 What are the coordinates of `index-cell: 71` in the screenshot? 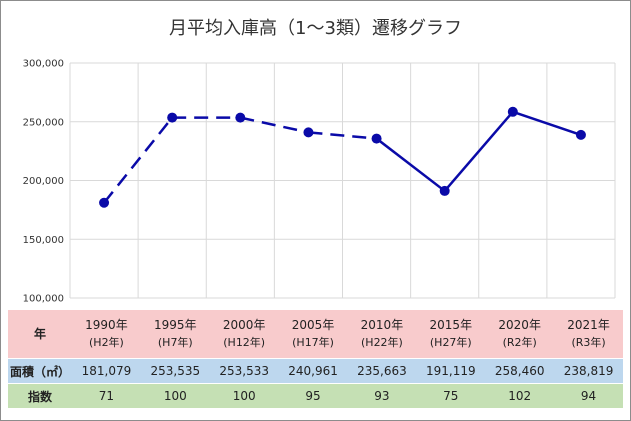 It's located at (106, 395).